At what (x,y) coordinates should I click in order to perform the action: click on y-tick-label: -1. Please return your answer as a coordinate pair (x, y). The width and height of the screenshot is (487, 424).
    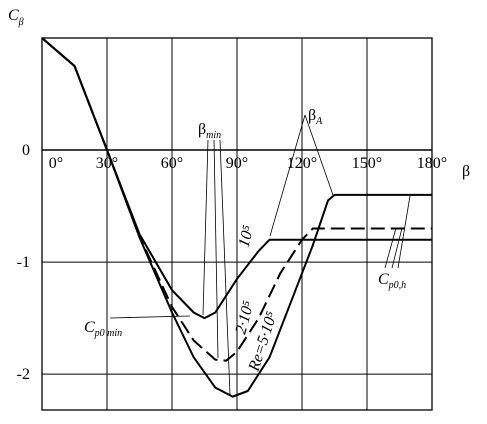
    Looking at the image, I should click on (23, 262).